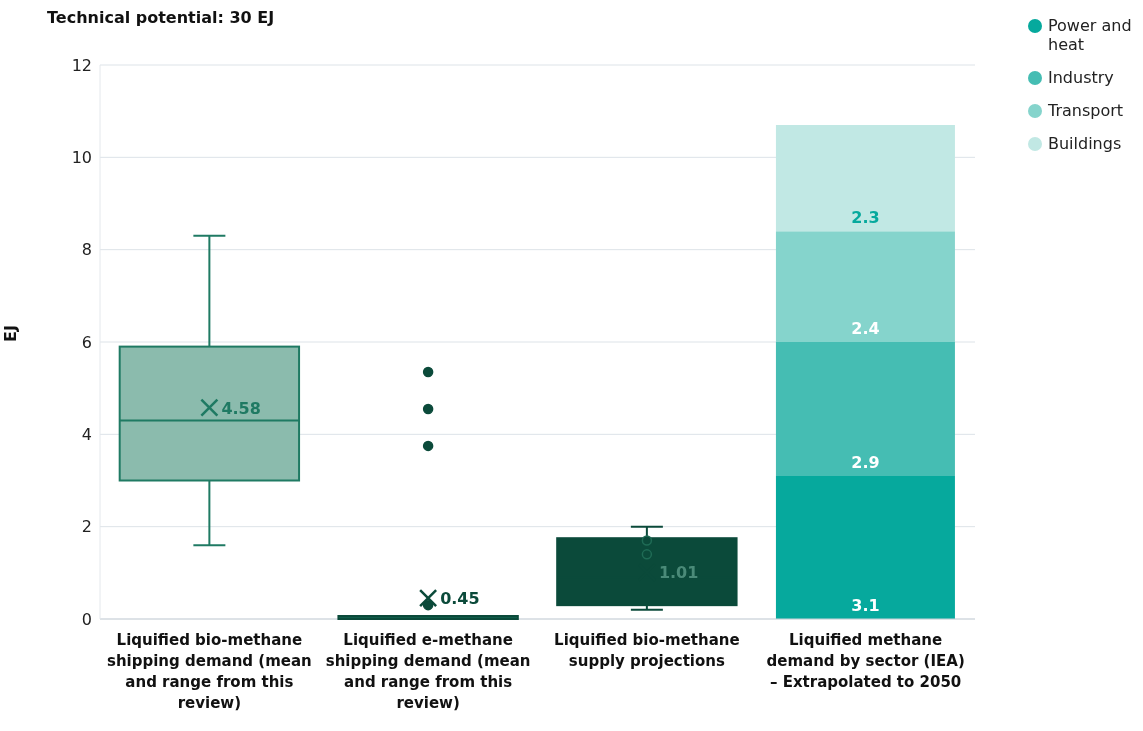  Describe the element at coordinates (865, 661) in the screenshot. I see `x-tick-label: Liquified methane demand by sector (IEA) – Extrapolated to 2050` at that location.